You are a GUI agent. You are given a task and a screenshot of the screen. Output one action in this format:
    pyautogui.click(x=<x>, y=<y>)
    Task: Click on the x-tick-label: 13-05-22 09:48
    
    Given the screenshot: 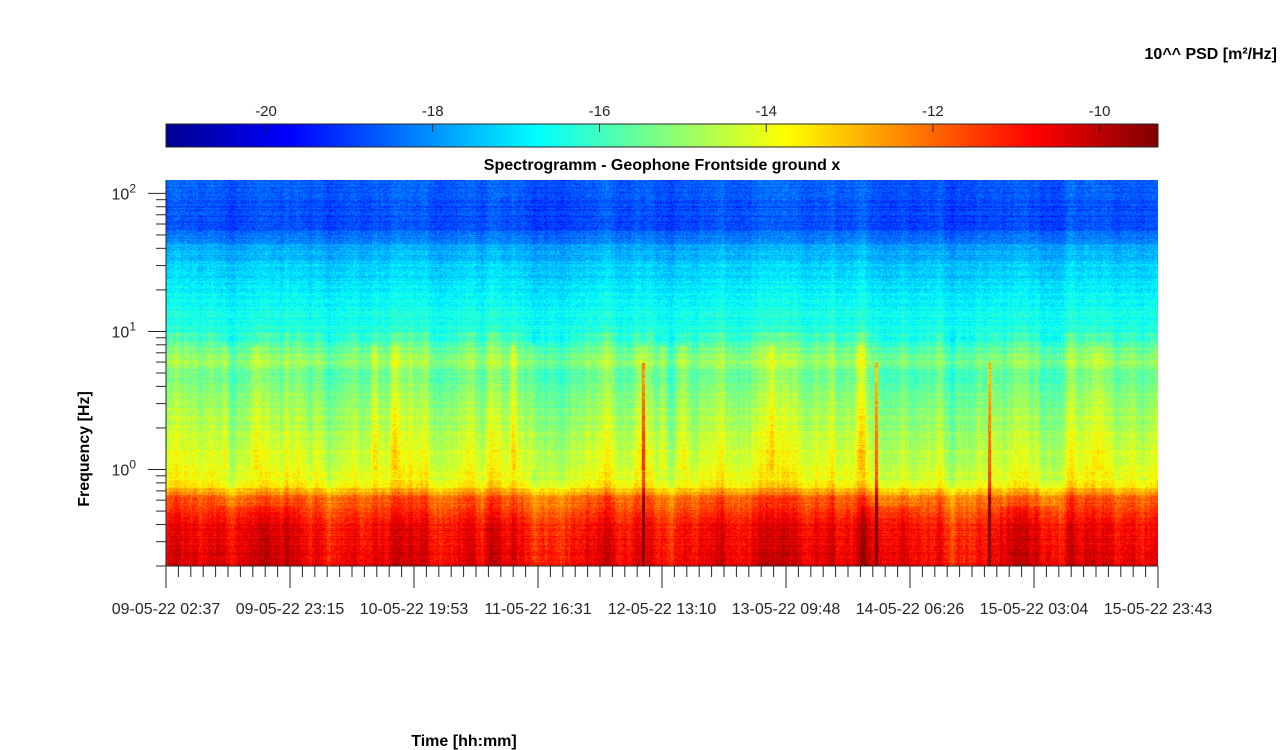 What is the action you would take?
    pyautogui.click(x=786, y=609)
    